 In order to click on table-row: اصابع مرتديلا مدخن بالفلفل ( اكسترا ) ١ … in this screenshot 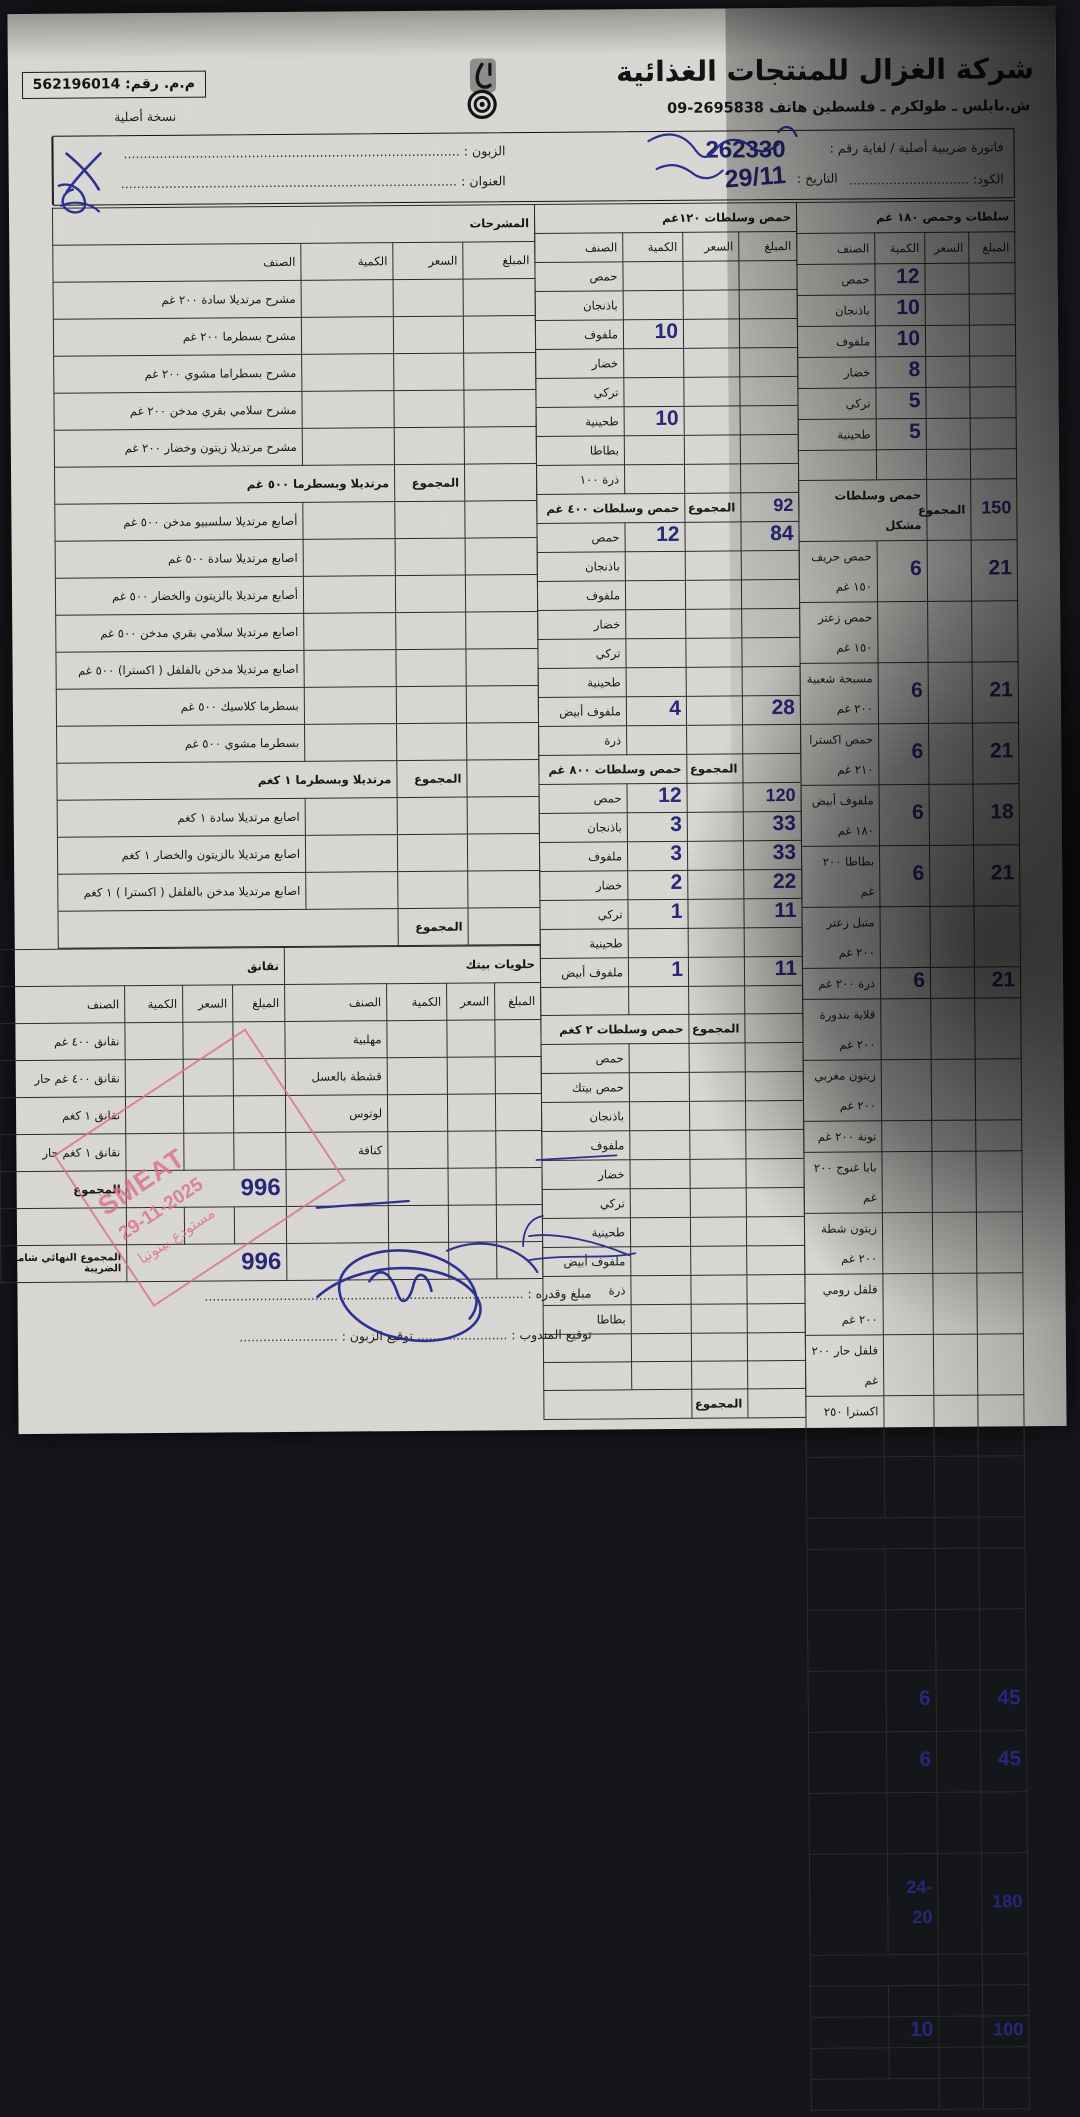, I will do `click(299, 891)`.